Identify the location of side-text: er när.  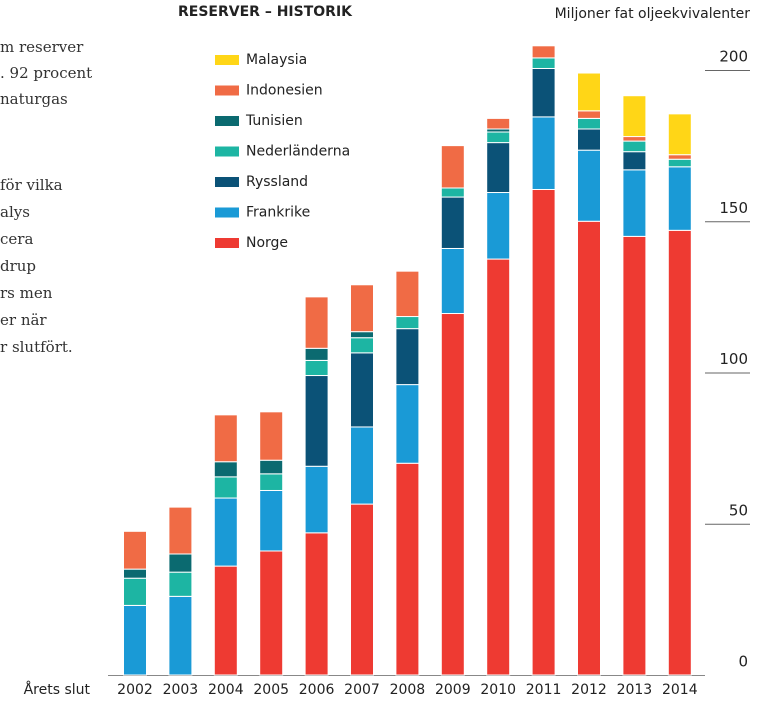
(23, 320).